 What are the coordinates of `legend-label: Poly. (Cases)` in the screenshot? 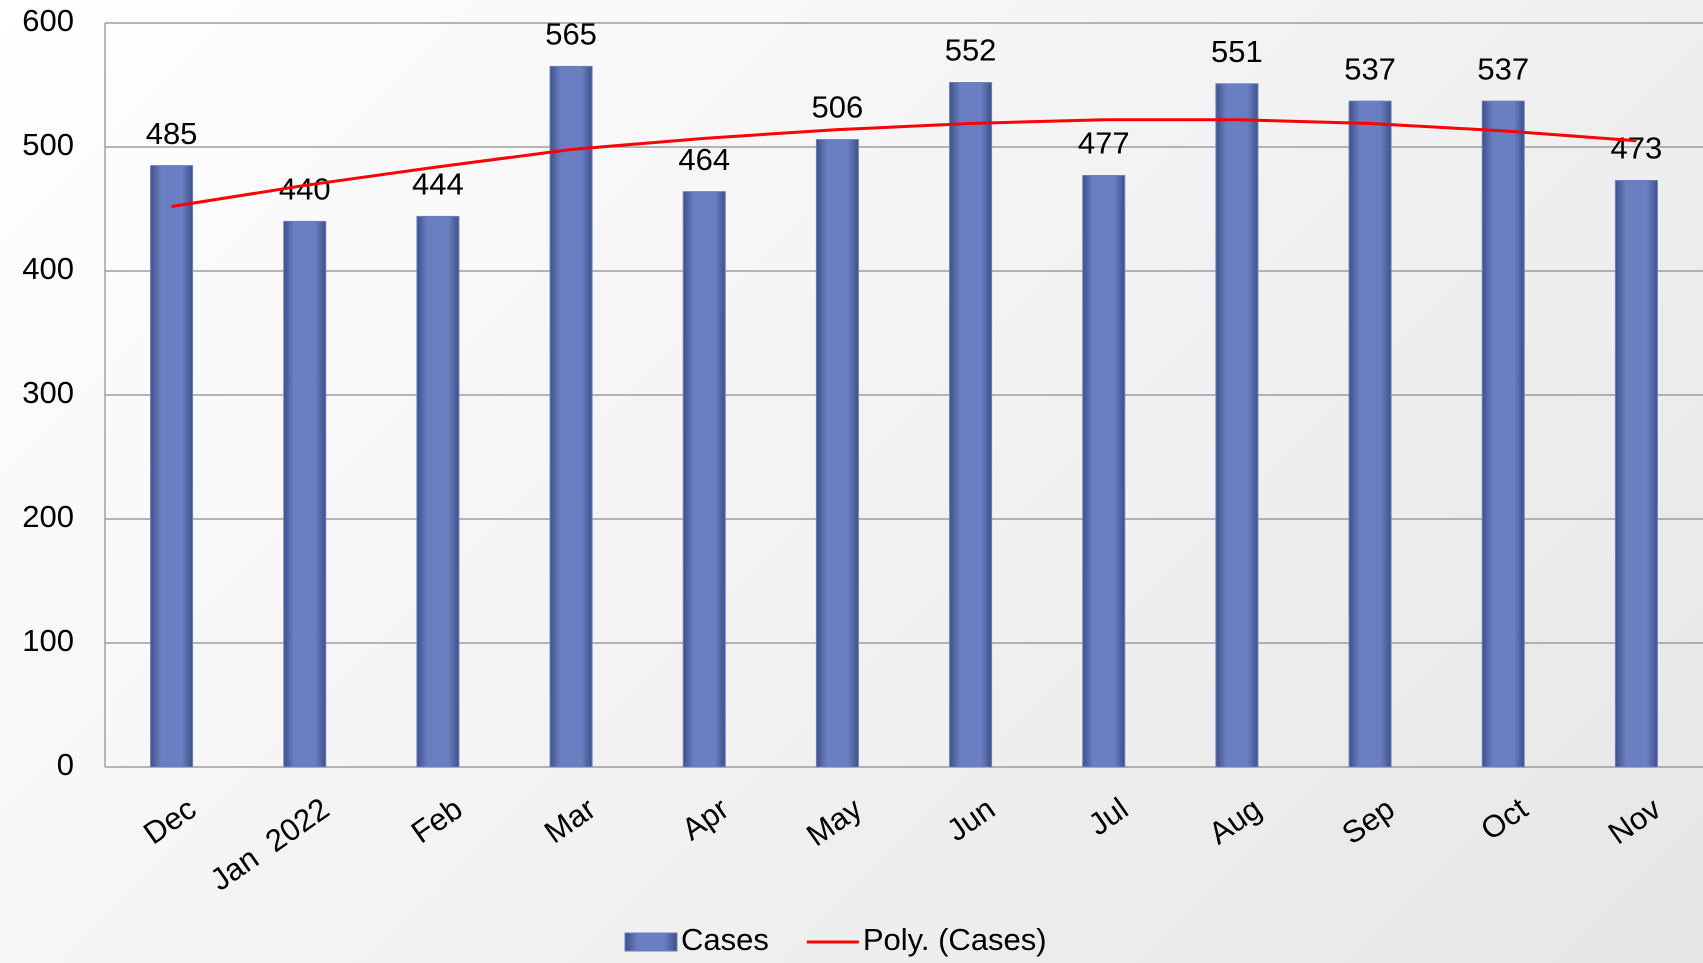 It's located at (955, 939).